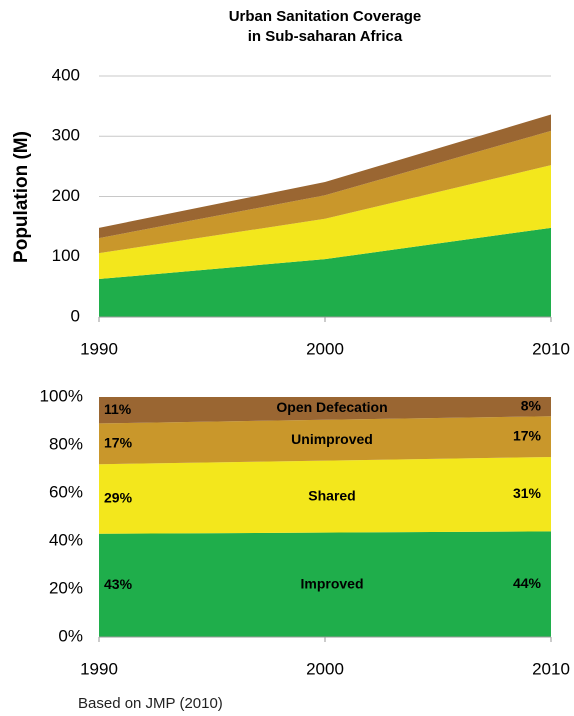 The width and height of the screenshot is (574, 716). What do you see at coordinates (66, 587) in the screenshot?
I see `y-tick-label: 20%` at bounding box center [66, 587].